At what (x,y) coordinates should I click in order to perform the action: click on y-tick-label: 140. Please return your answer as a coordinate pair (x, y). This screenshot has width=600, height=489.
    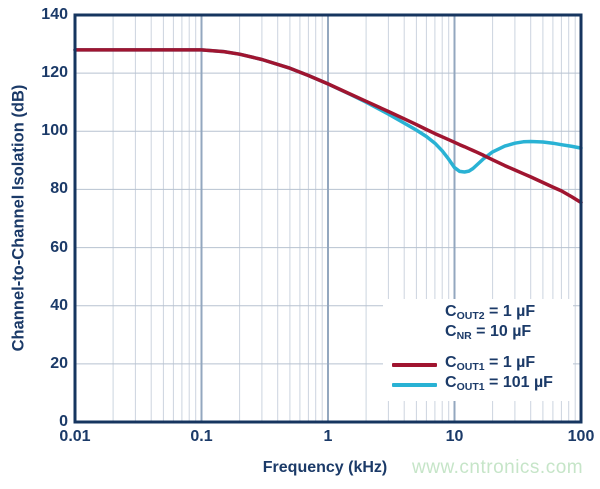
    Looking at the image, I should click on (54, 14).